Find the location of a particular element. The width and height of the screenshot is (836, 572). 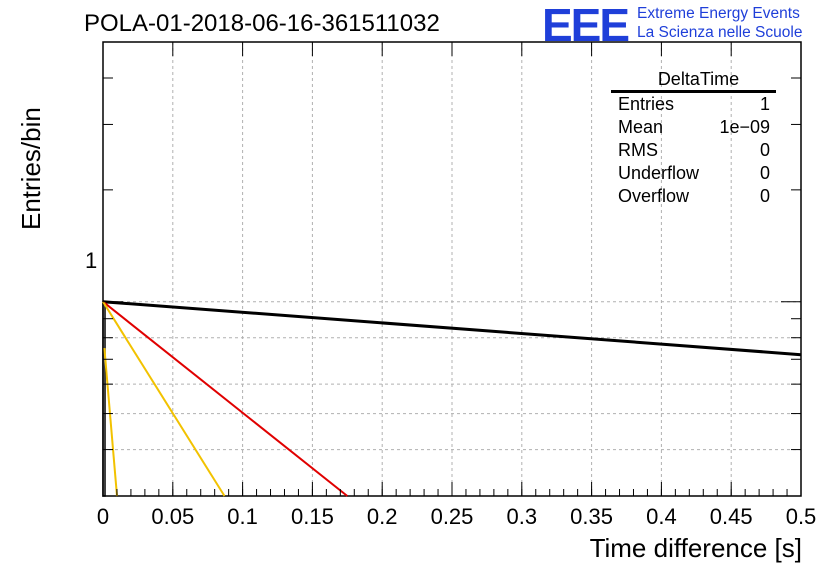

logo-caption-line2: La Scienza nelle Scuole is located at coordinates (720, 32).